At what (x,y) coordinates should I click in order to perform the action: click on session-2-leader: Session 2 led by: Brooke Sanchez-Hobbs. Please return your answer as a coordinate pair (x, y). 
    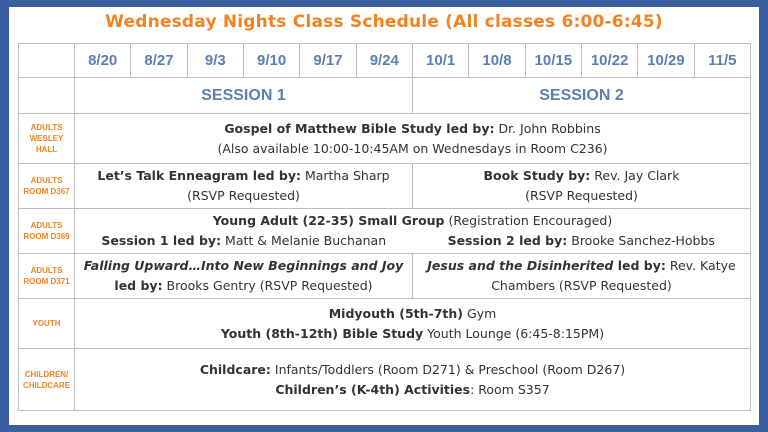
    Looking at the image, I should click on (582, 241).